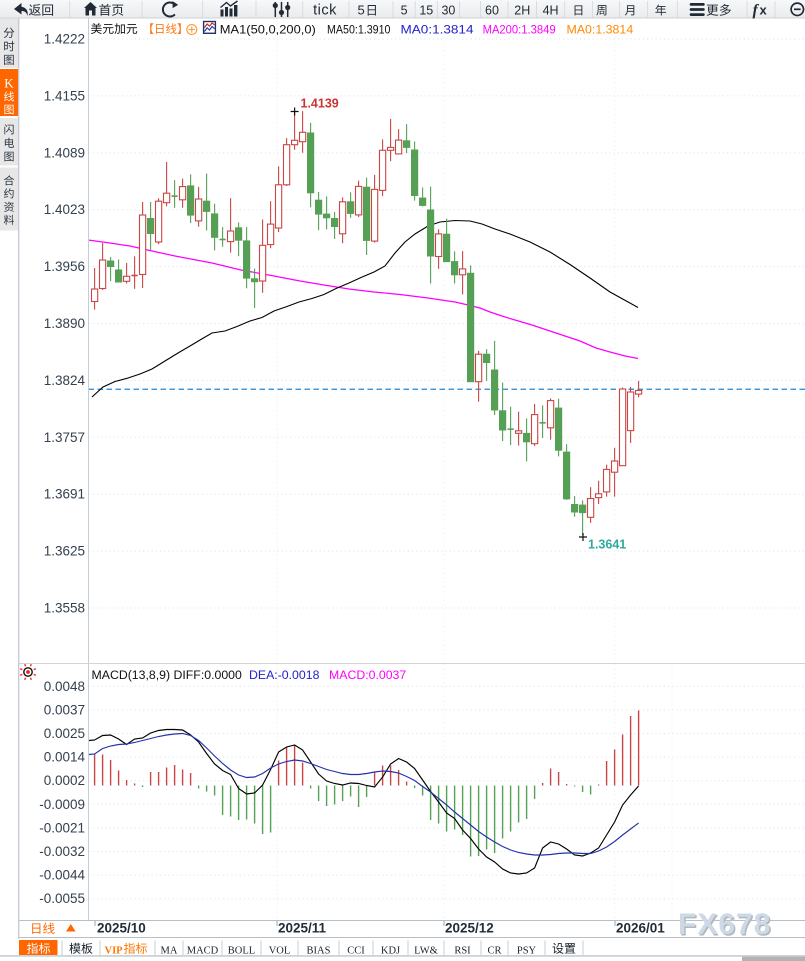 The width and height of the screenshot is (805, 961). Describe the element at coordinates (62, 827) in the screenshot. I see `svg-text: -0.0021` at that location.